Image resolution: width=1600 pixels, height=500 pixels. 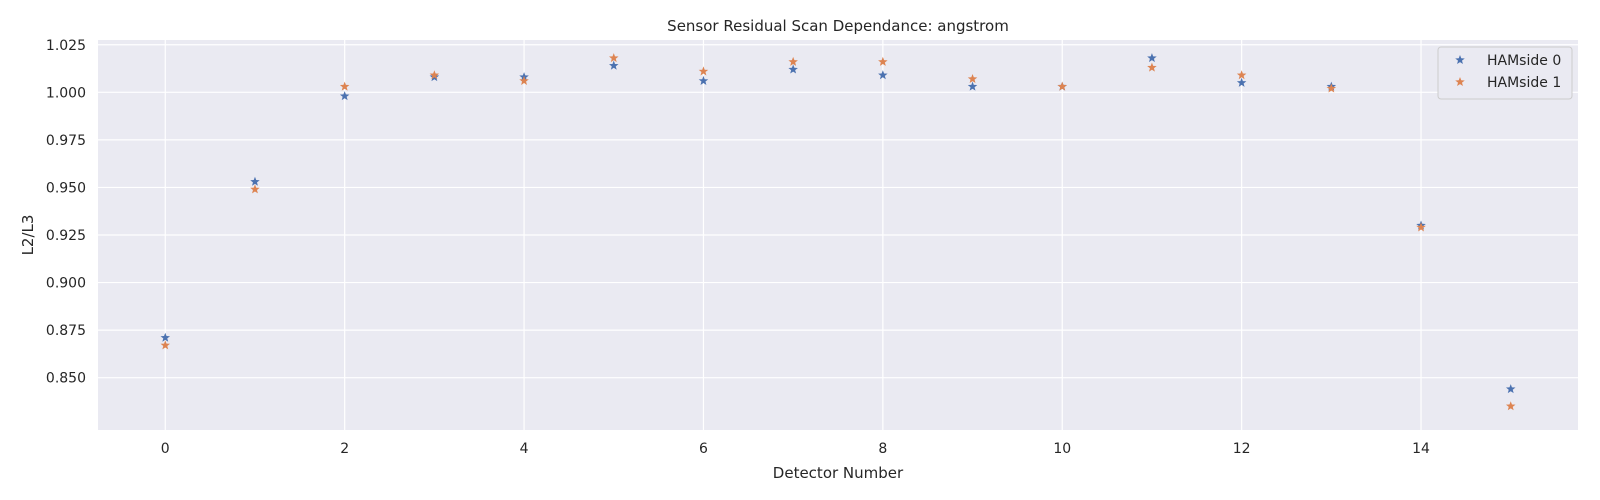 I want to click on y-tick-label: 0.925, so click(x=66, y=236).